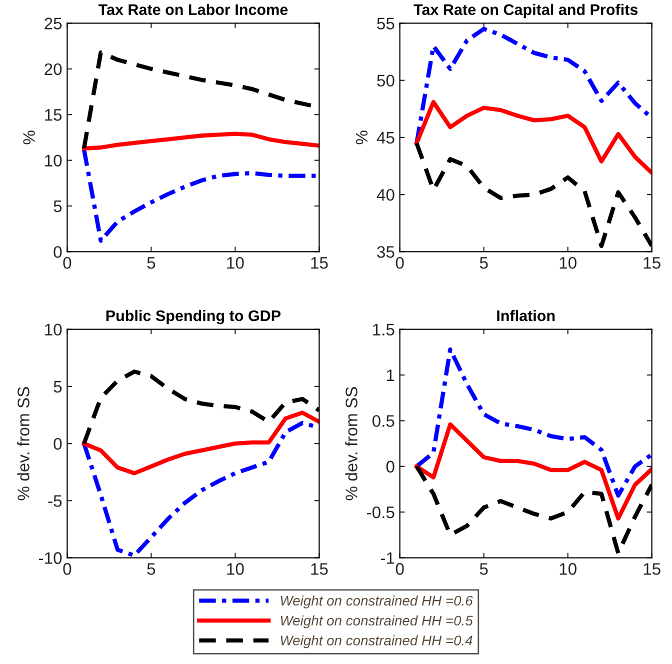 This screenshot has width=672, height=664. What do you see at coordinates (53, 115) in the screenshot?
I see `y-tick-label: 15` at bounding box center [53, 115].